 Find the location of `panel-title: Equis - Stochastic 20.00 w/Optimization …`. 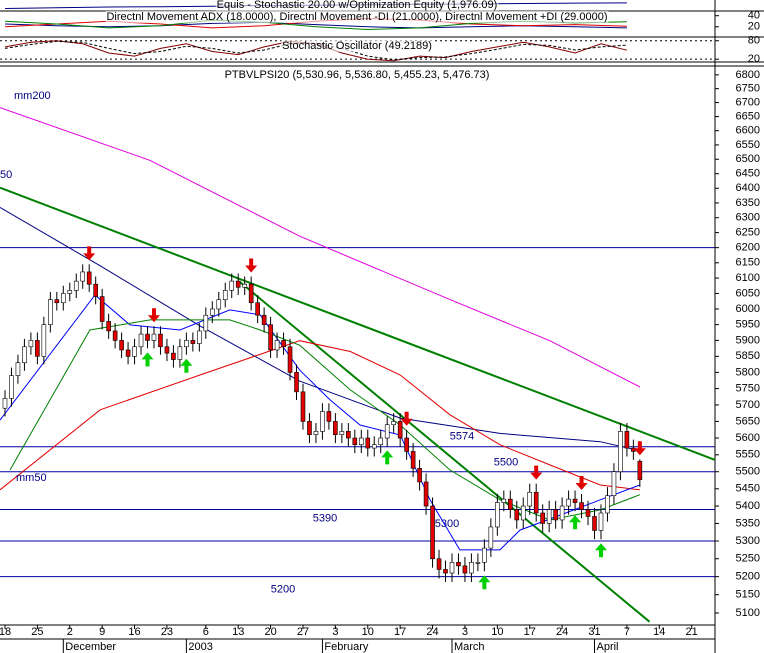

panel-title: Equis - Stochastic 20.00 w/Optimization … is located at coordinates (357, 5).